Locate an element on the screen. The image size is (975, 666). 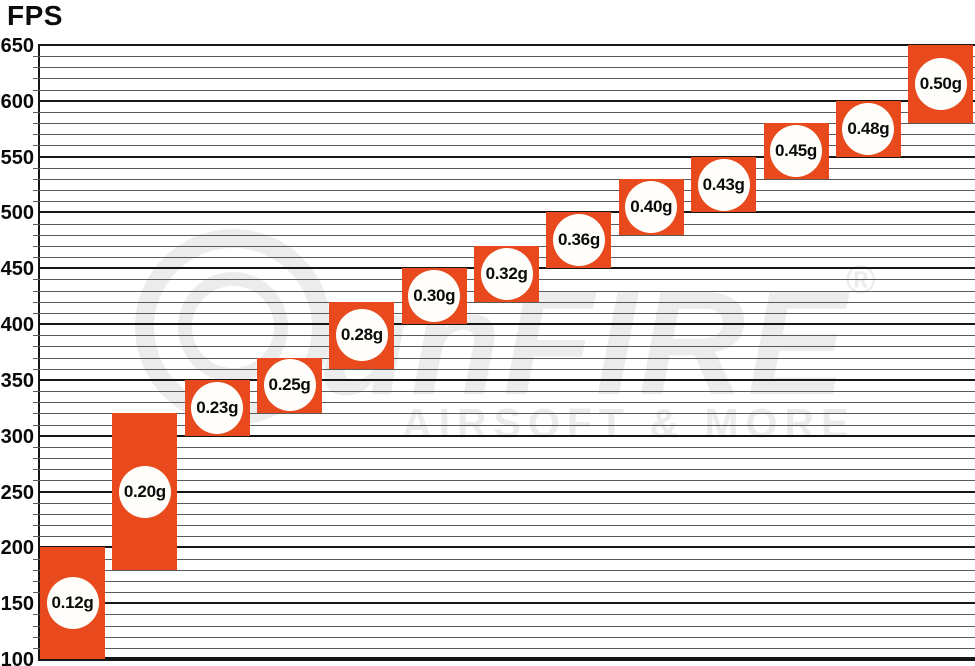
y-axis-label-600: 600 is located at coordinates (17, 101).